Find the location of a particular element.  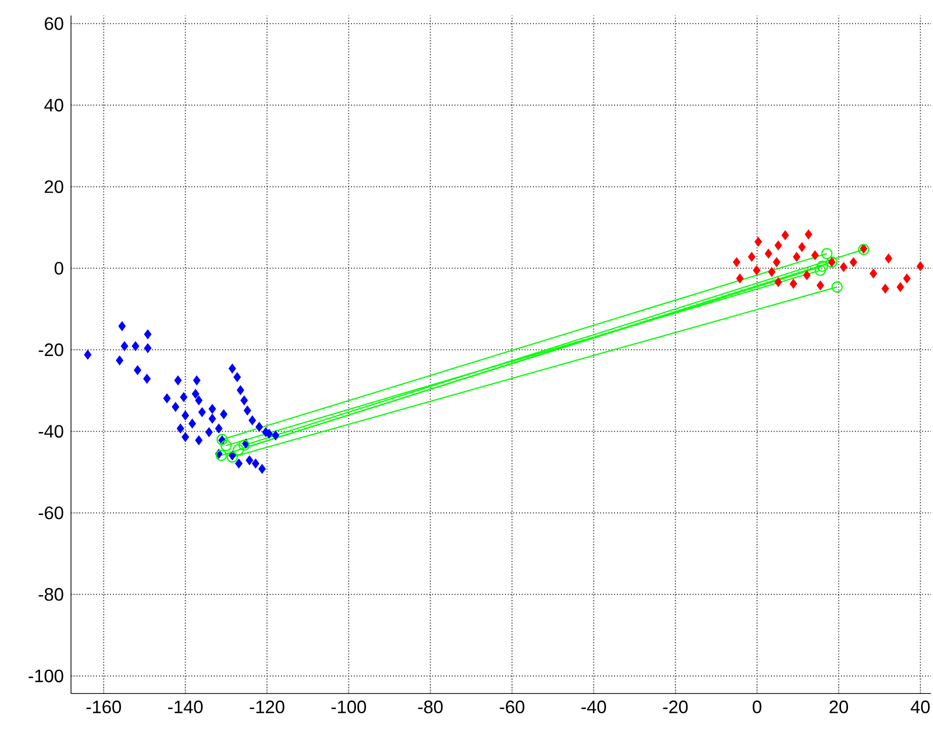

y-tick-label: -100 is located at coordinates (46, 676).